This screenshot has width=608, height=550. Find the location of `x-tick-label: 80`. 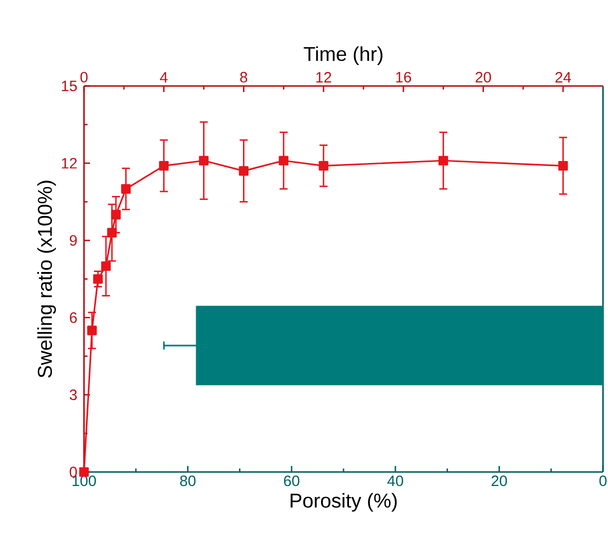

x-tick-label: 80 is located at coordinates (188, 481).